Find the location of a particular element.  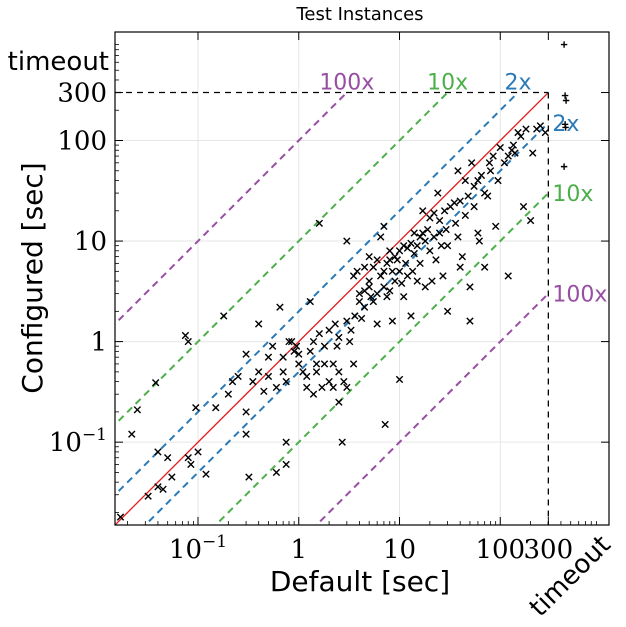

x-tick-label: 10−1 is located at coordinates (198, 548).